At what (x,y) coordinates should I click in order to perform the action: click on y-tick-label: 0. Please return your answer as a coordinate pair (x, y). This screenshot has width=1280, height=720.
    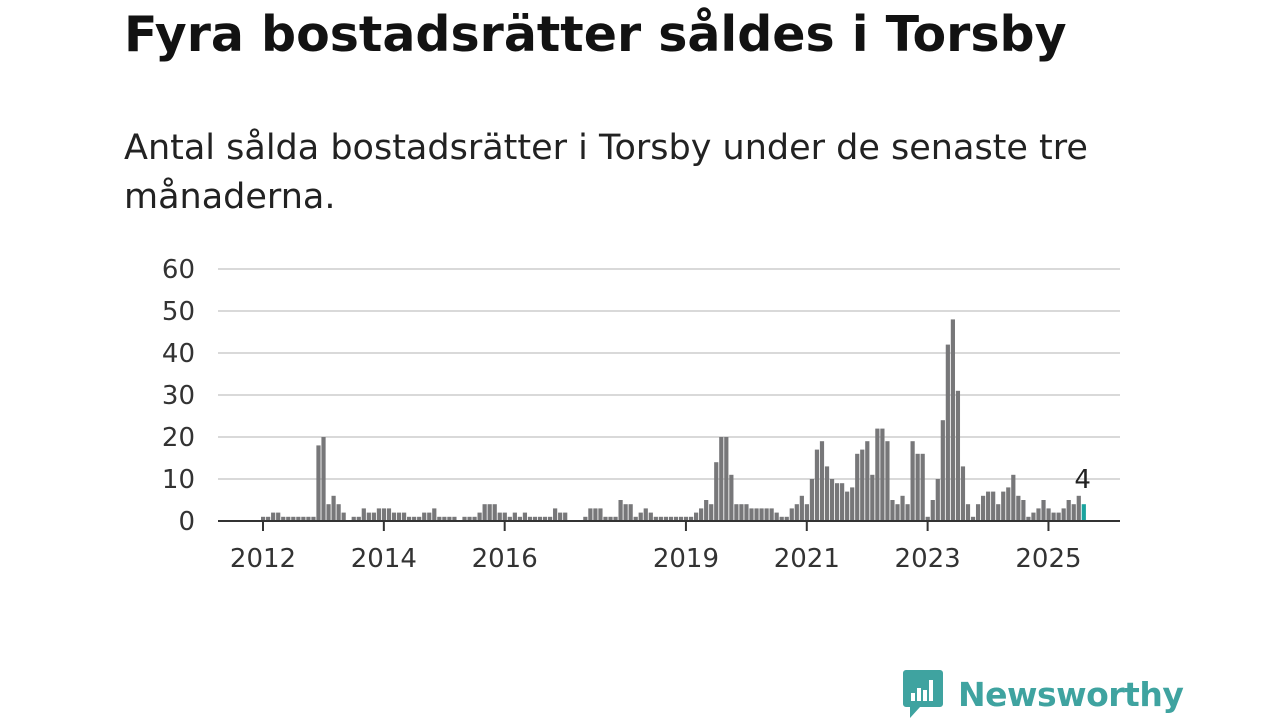
    Looking at the image, I should click on (186, 522).